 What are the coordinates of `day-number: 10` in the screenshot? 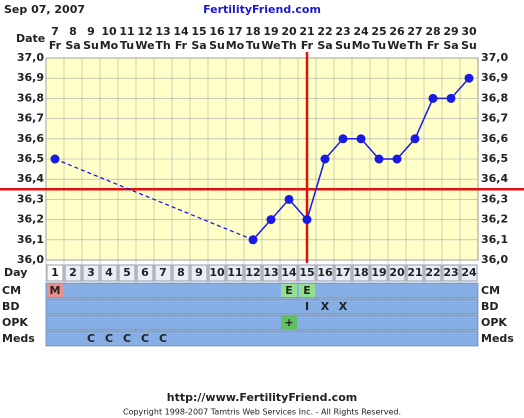 It's located at (217, 272).